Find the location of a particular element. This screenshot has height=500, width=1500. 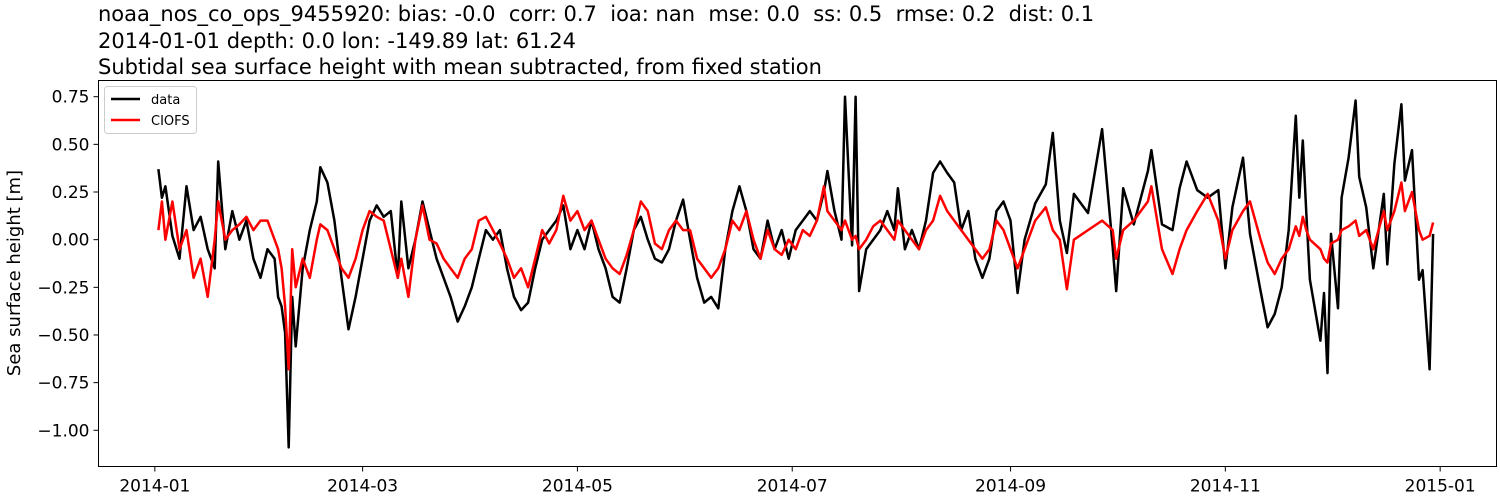

y-tick-label: −0.50 is located at coordinates (63, 336).